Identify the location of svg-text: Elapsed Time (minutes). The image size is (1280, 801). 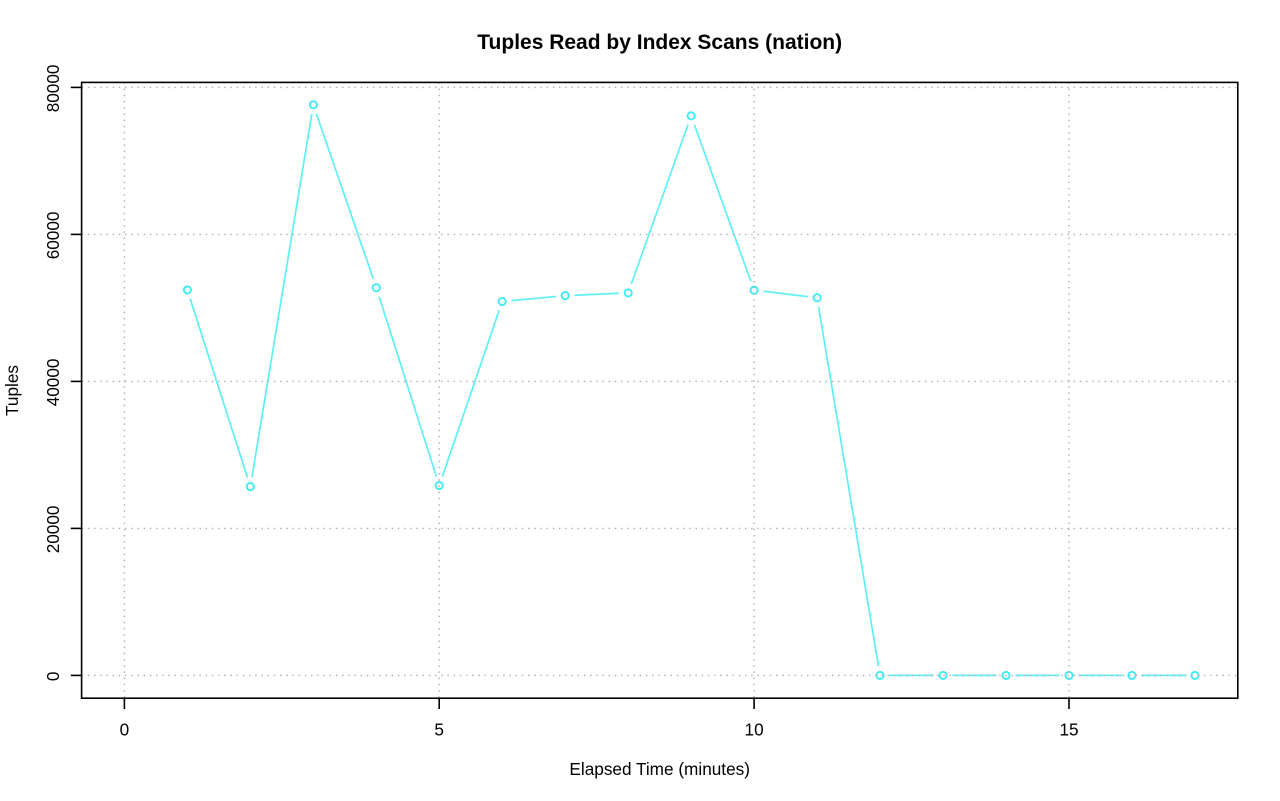
(659, 769).